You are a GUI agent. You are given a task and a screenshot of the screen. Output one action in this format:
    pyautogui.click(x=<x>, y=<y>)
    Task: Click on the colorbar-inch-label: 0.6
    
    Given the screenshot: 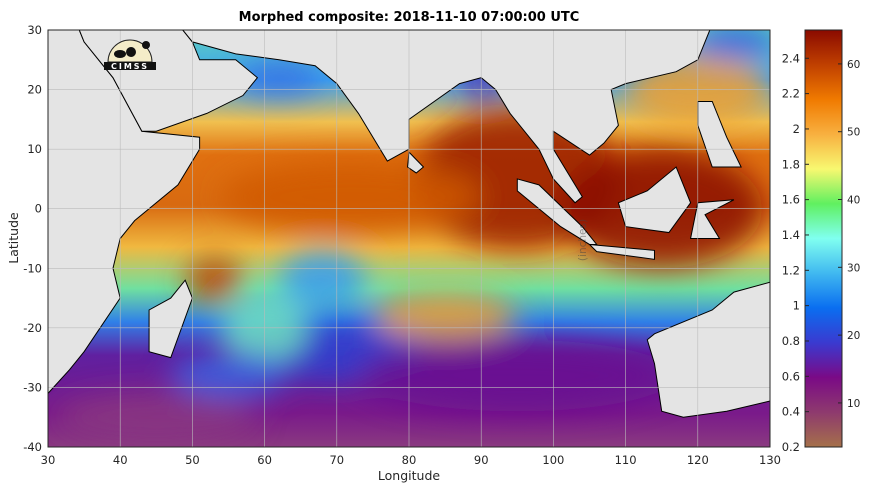 What is the action you would take?
    pyautogui.click(x=791, y=376)
    